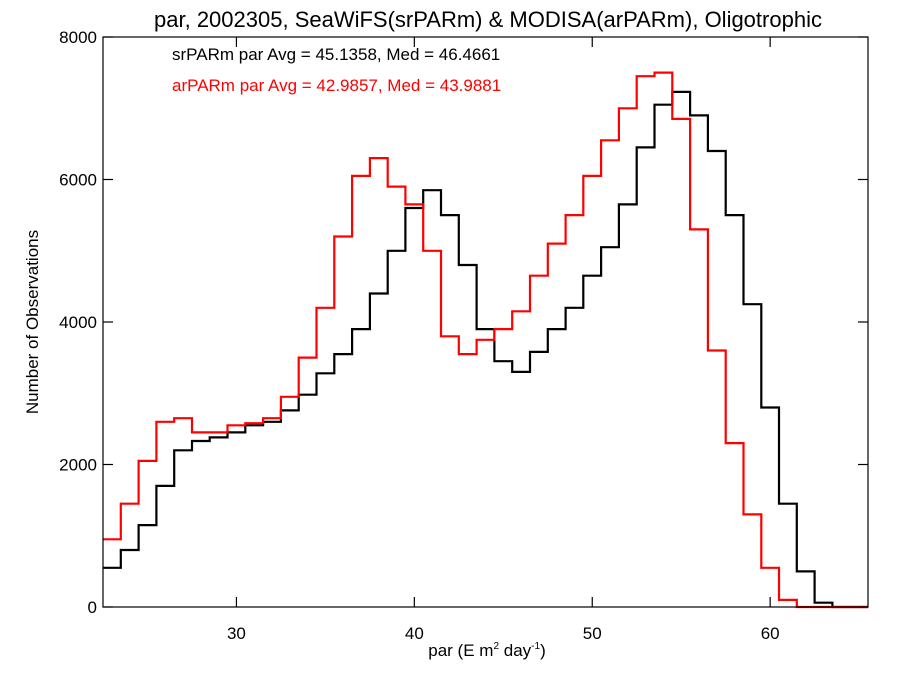 Image resolution: width=900 pixels, height=675 pixels. Describe the element at coordinates (32, 322) in the screenshot. I see `y-axis-label: Number of Observations` at that location.